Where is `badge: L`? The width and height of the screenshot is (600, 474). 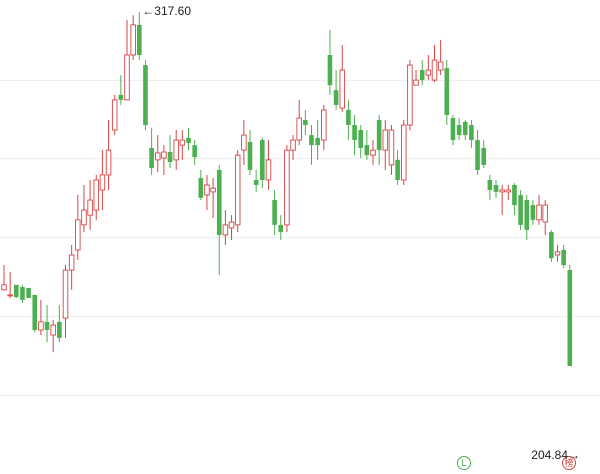
badge: L is located at coordinates (463, 463).